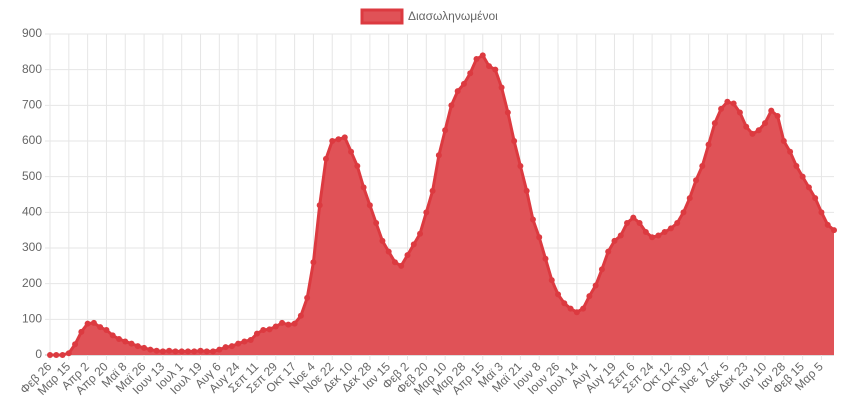 This screenshot has width=856, height=413. Describe the element at coordinates (32, 140) in the screenshot. I see `y-tick-label: 600` at that location.